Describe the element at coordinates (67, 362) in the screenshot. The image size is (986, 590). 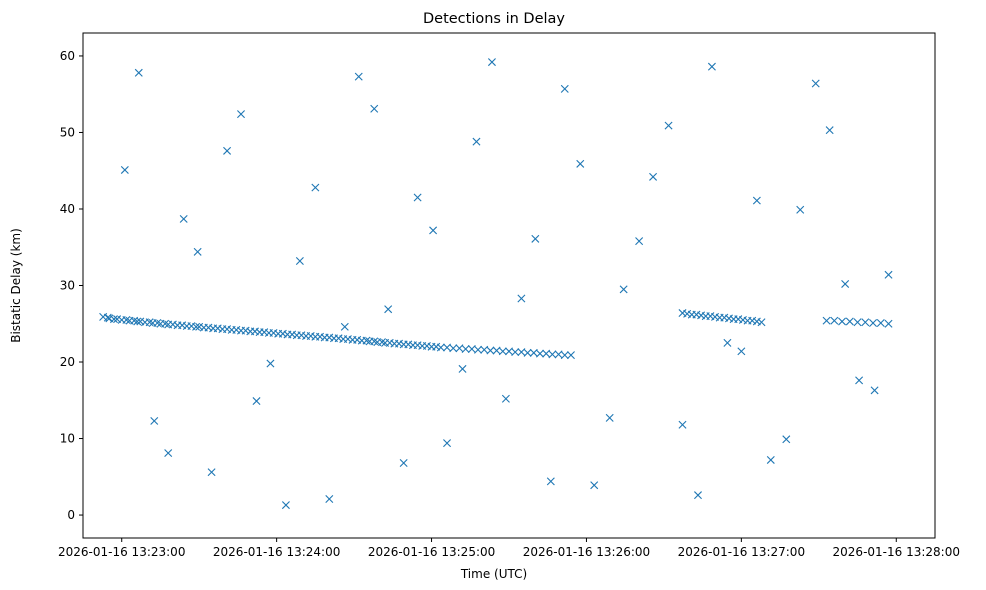
I see `y-tick-label-2: 20` at that location.